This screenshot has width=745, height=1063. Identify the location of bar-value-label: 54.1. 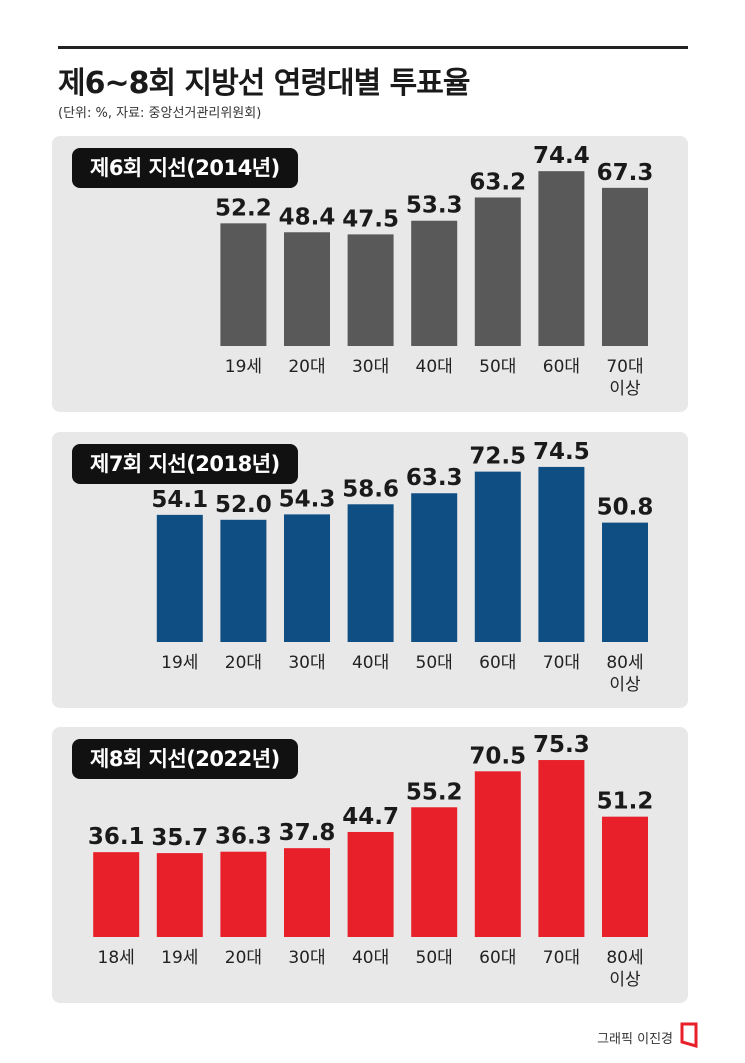
(179, 500).